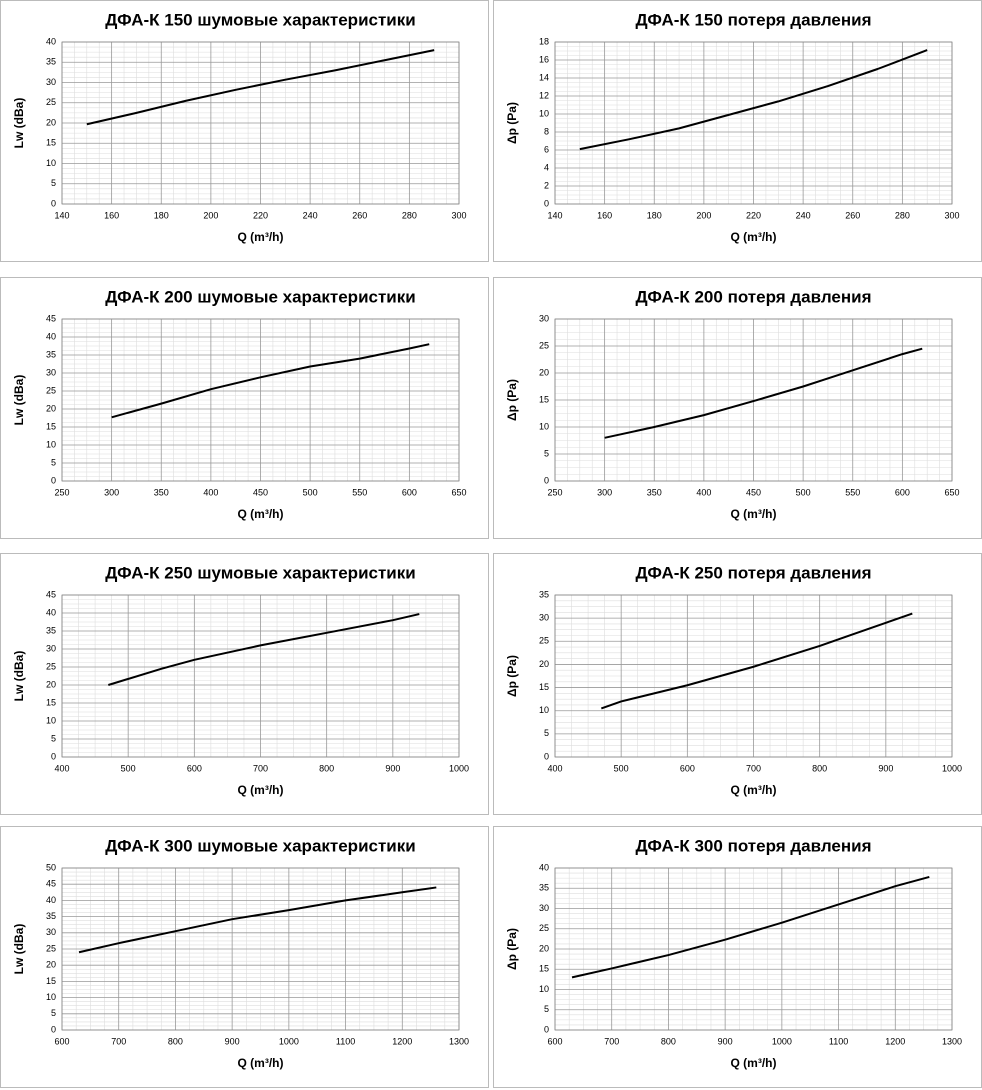 Image resolution: width=982 pixels, height=1090 pixels. Describe the element at coordinates (51, 867) in the screenshot. I see `y-tick-label: 50` at that location.